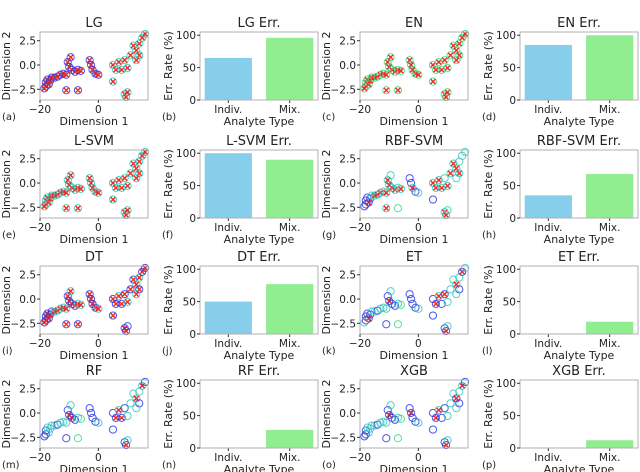 Image resolution: width=640 pixels, height=472 pixels. Describe the element at coordinates (186, 36) in the screenshot. I see `y-tick-label: 100` at that location.